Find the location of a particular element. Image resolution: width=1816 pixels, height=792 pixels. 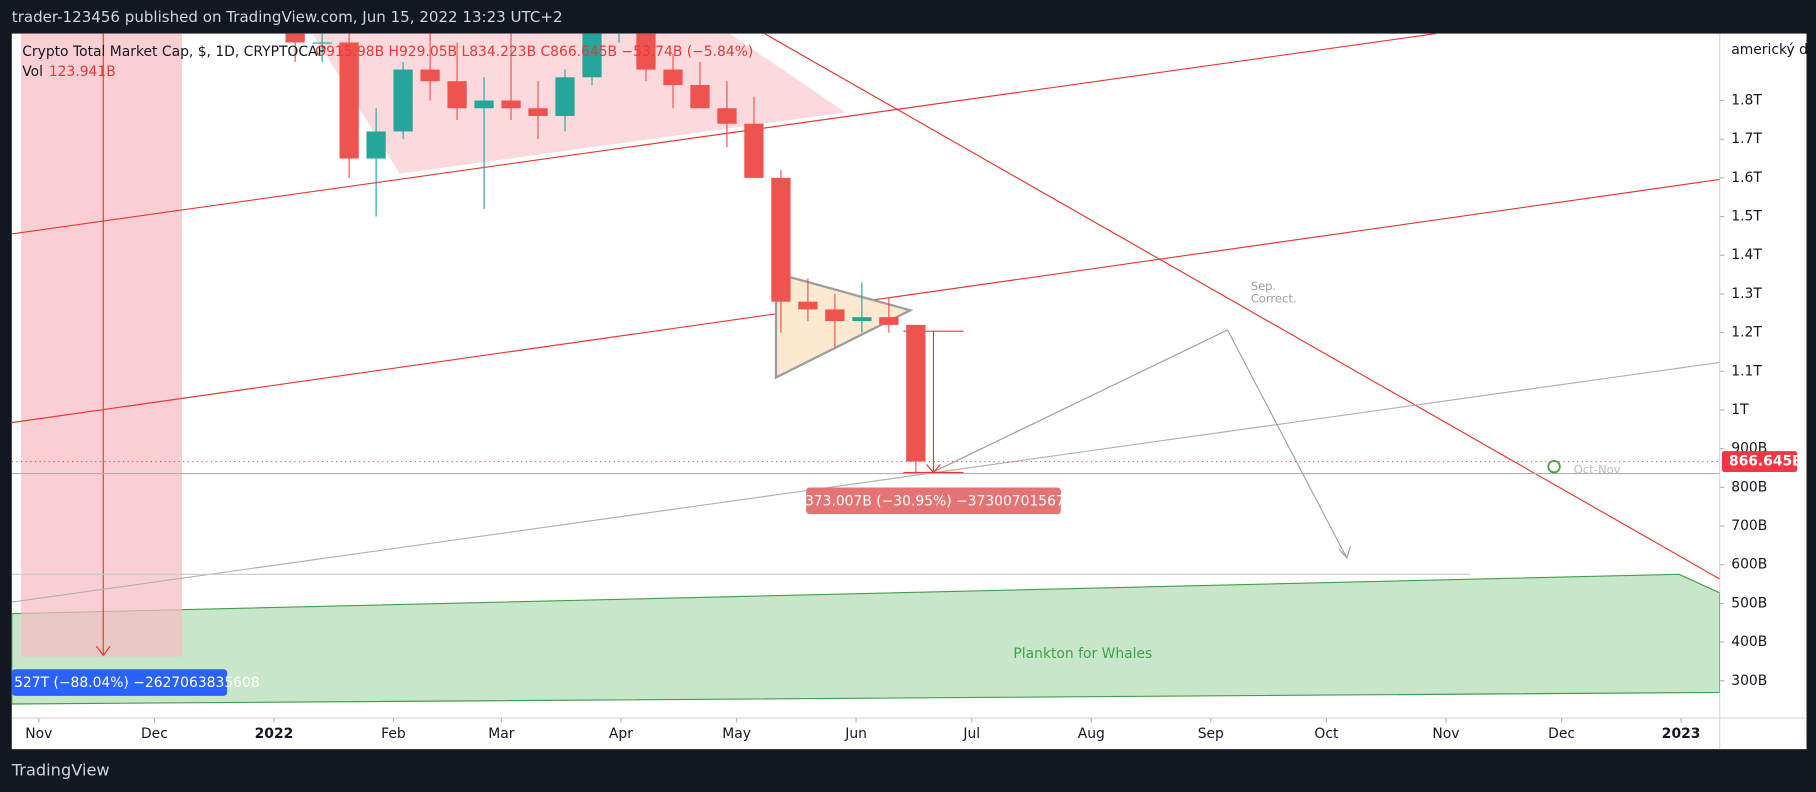

y-tick-label: 1T is located at coordinates (1740, 410).